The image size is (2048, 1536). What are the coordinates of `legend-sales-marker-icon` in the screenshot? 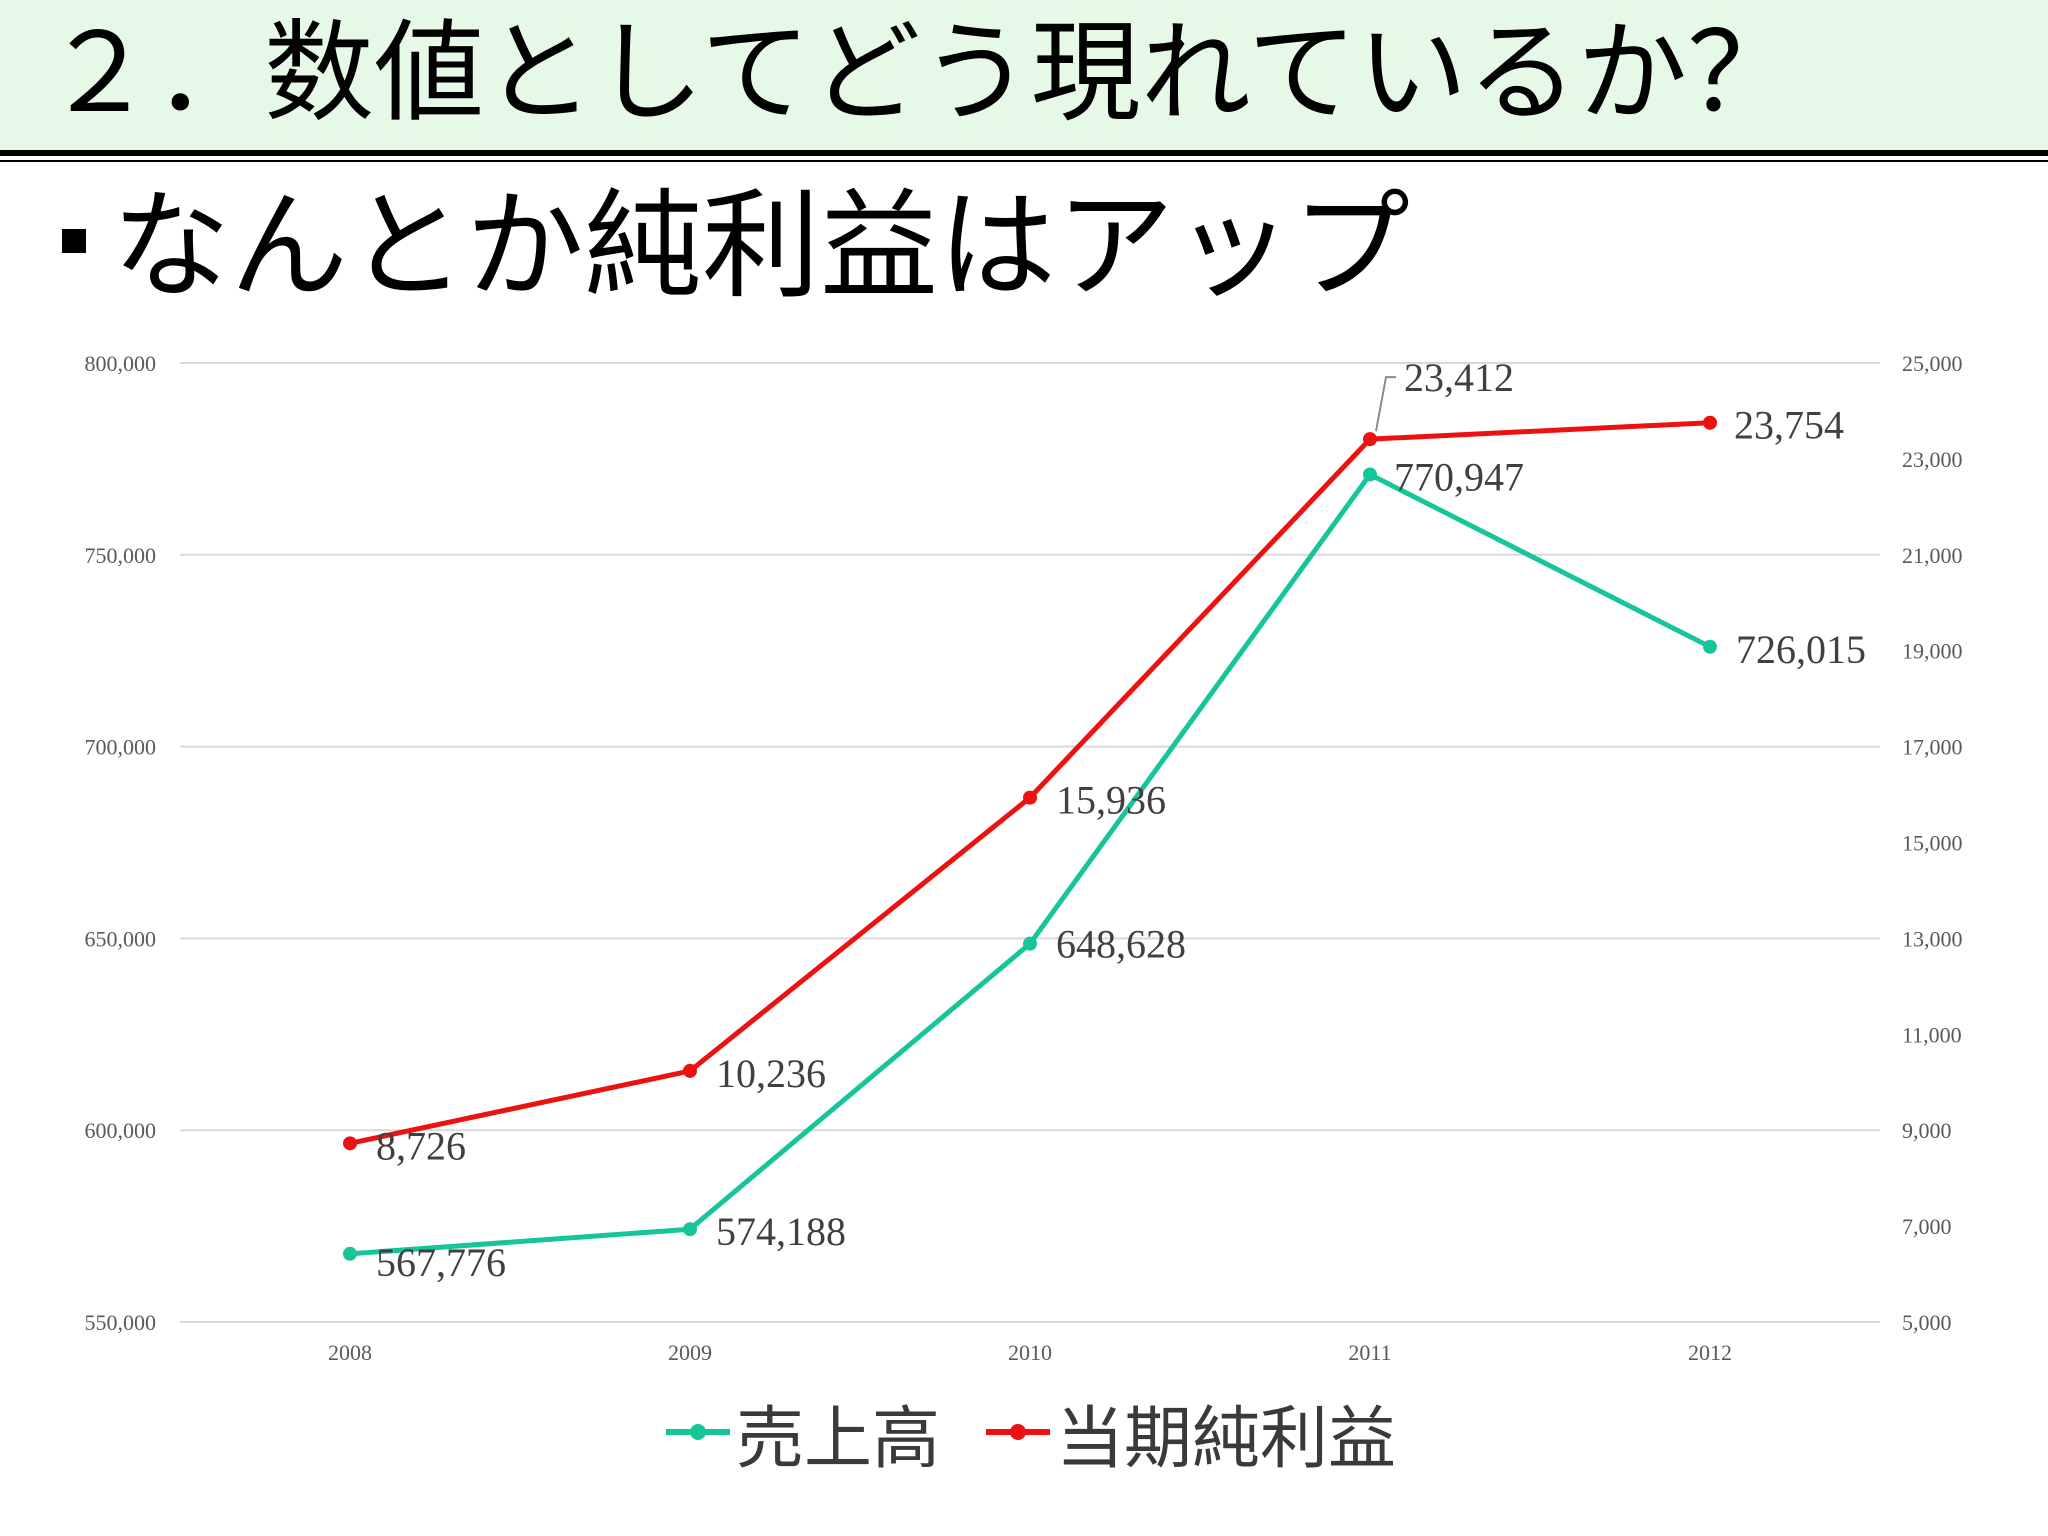 It's located at (698, 1432).